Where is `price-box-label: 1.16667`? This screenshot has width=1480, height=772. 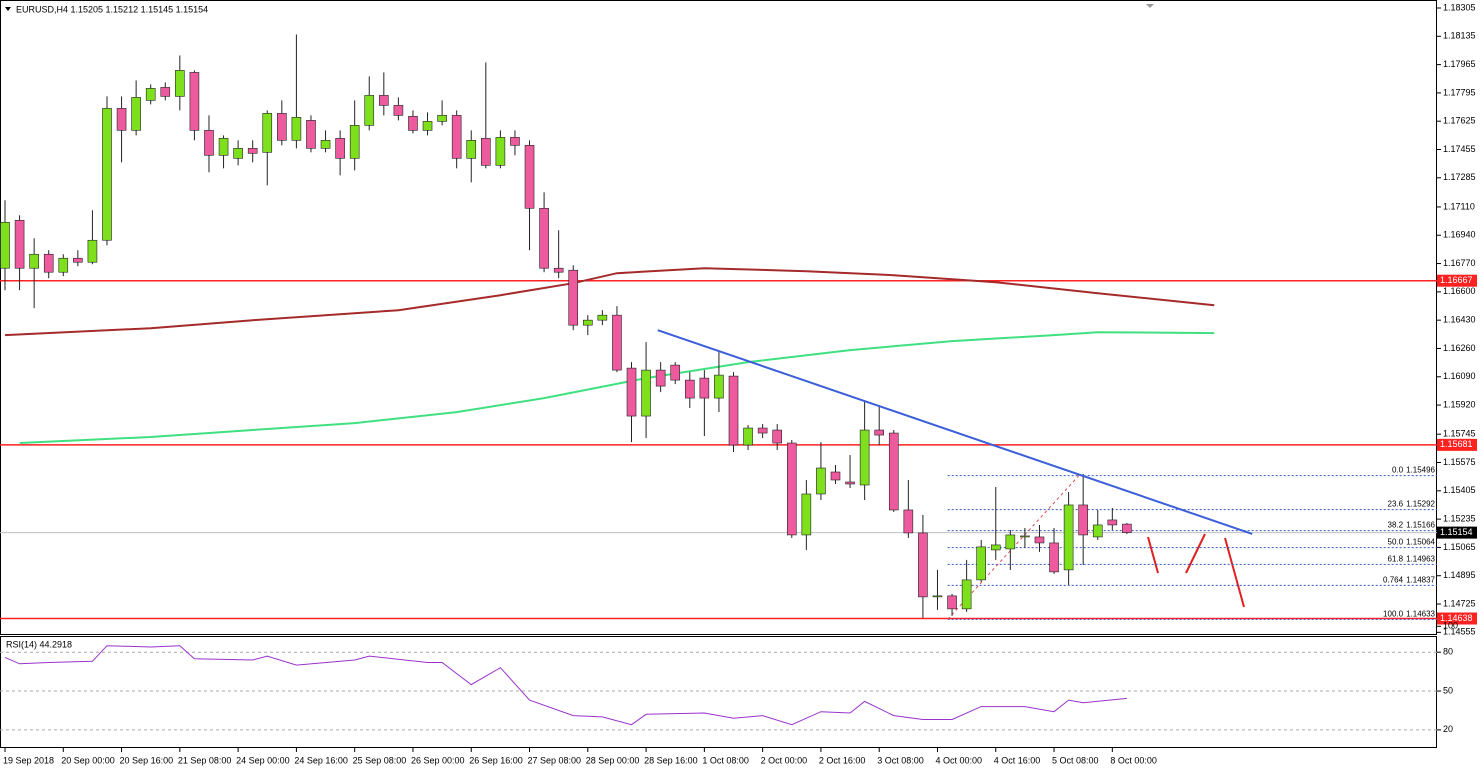 price-box-label: 1.16667 is located at coordinates (1456, 280).